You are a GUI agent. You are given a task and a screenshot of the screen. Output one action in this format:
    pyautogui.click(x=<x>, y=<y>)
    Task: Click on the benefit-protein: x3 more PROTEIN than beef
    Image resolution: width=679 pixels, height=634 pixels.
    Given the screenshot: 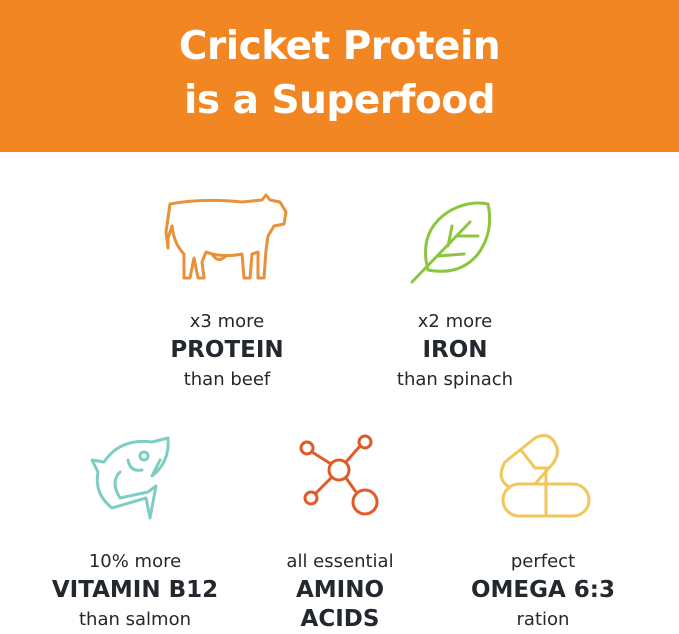 What is the action you would take?
    pyautogui.click(x=227, y=293)
    